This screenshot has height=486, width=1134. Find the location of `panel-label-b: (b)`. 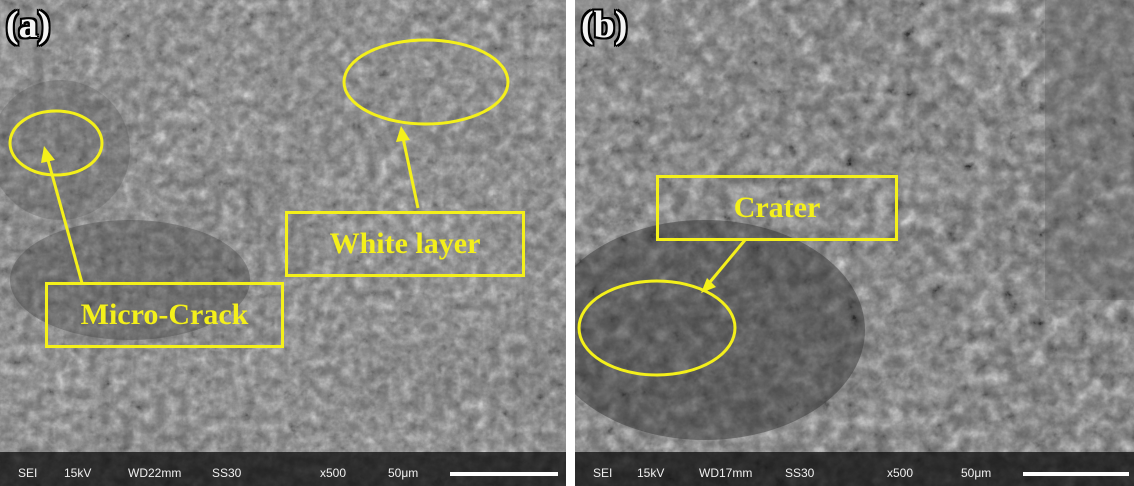

panel-label-b: (b) is located at coordinates (604, 25).